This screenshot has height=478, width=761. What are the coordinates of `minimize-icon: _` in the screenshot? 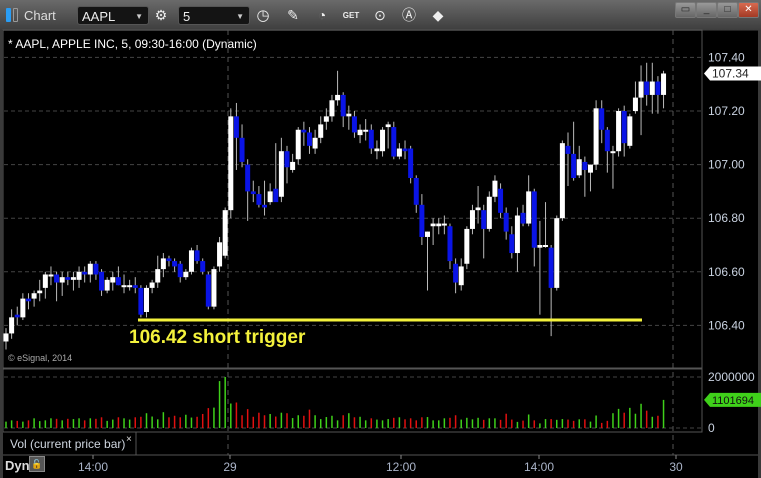 It's located at (706, 10).